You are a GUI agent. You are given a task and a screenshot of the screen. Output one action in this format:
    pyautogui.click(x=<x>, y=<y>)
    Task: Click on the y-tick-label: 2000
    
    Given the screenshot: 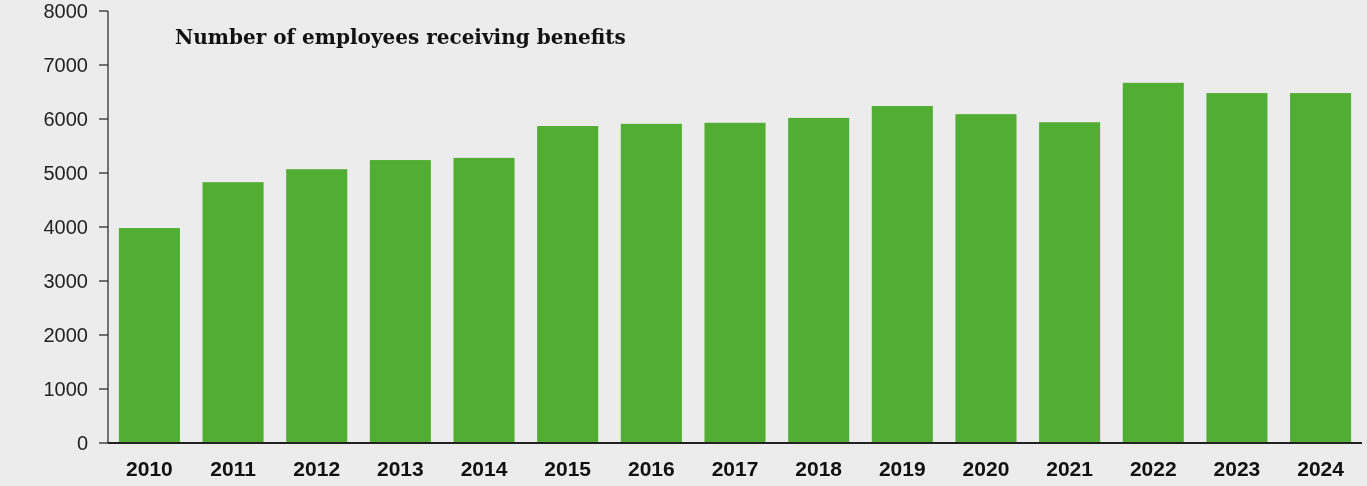 What is the action you would take?
    pyautogui.click(x=65, y=335)
    